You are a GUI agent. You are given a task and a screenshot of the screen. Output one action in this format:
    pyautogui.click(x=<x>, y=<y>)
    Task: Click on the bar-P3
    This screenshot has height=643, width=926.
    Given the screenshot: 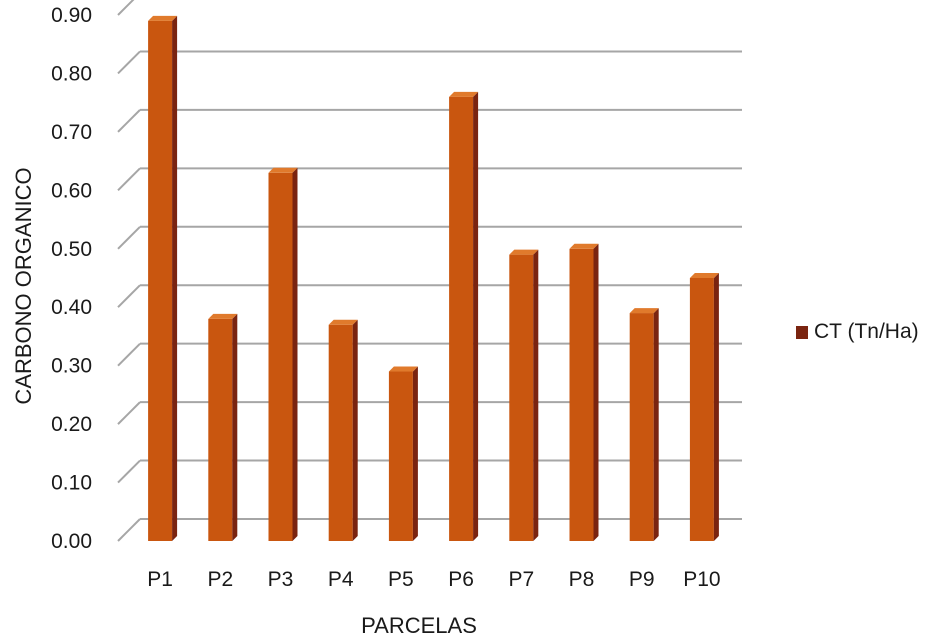 What is the action you would take?
    pyautogui.click(x=283, y=354)
    